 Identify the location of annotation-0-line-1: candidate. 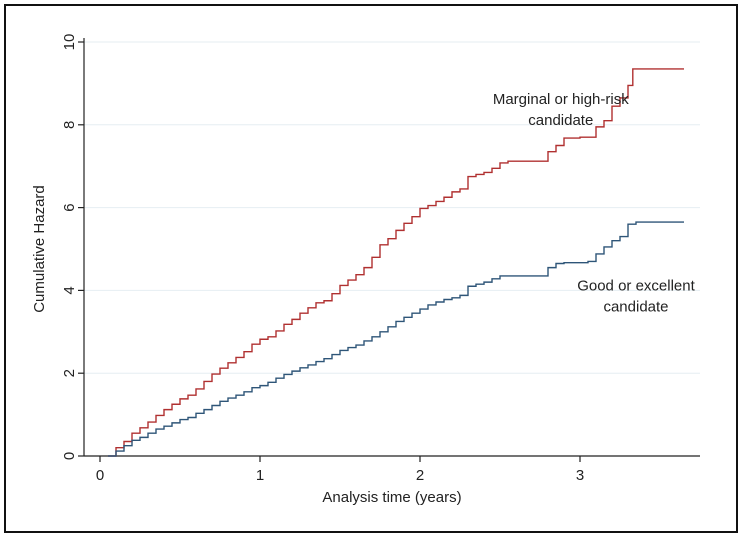
(560, 120).